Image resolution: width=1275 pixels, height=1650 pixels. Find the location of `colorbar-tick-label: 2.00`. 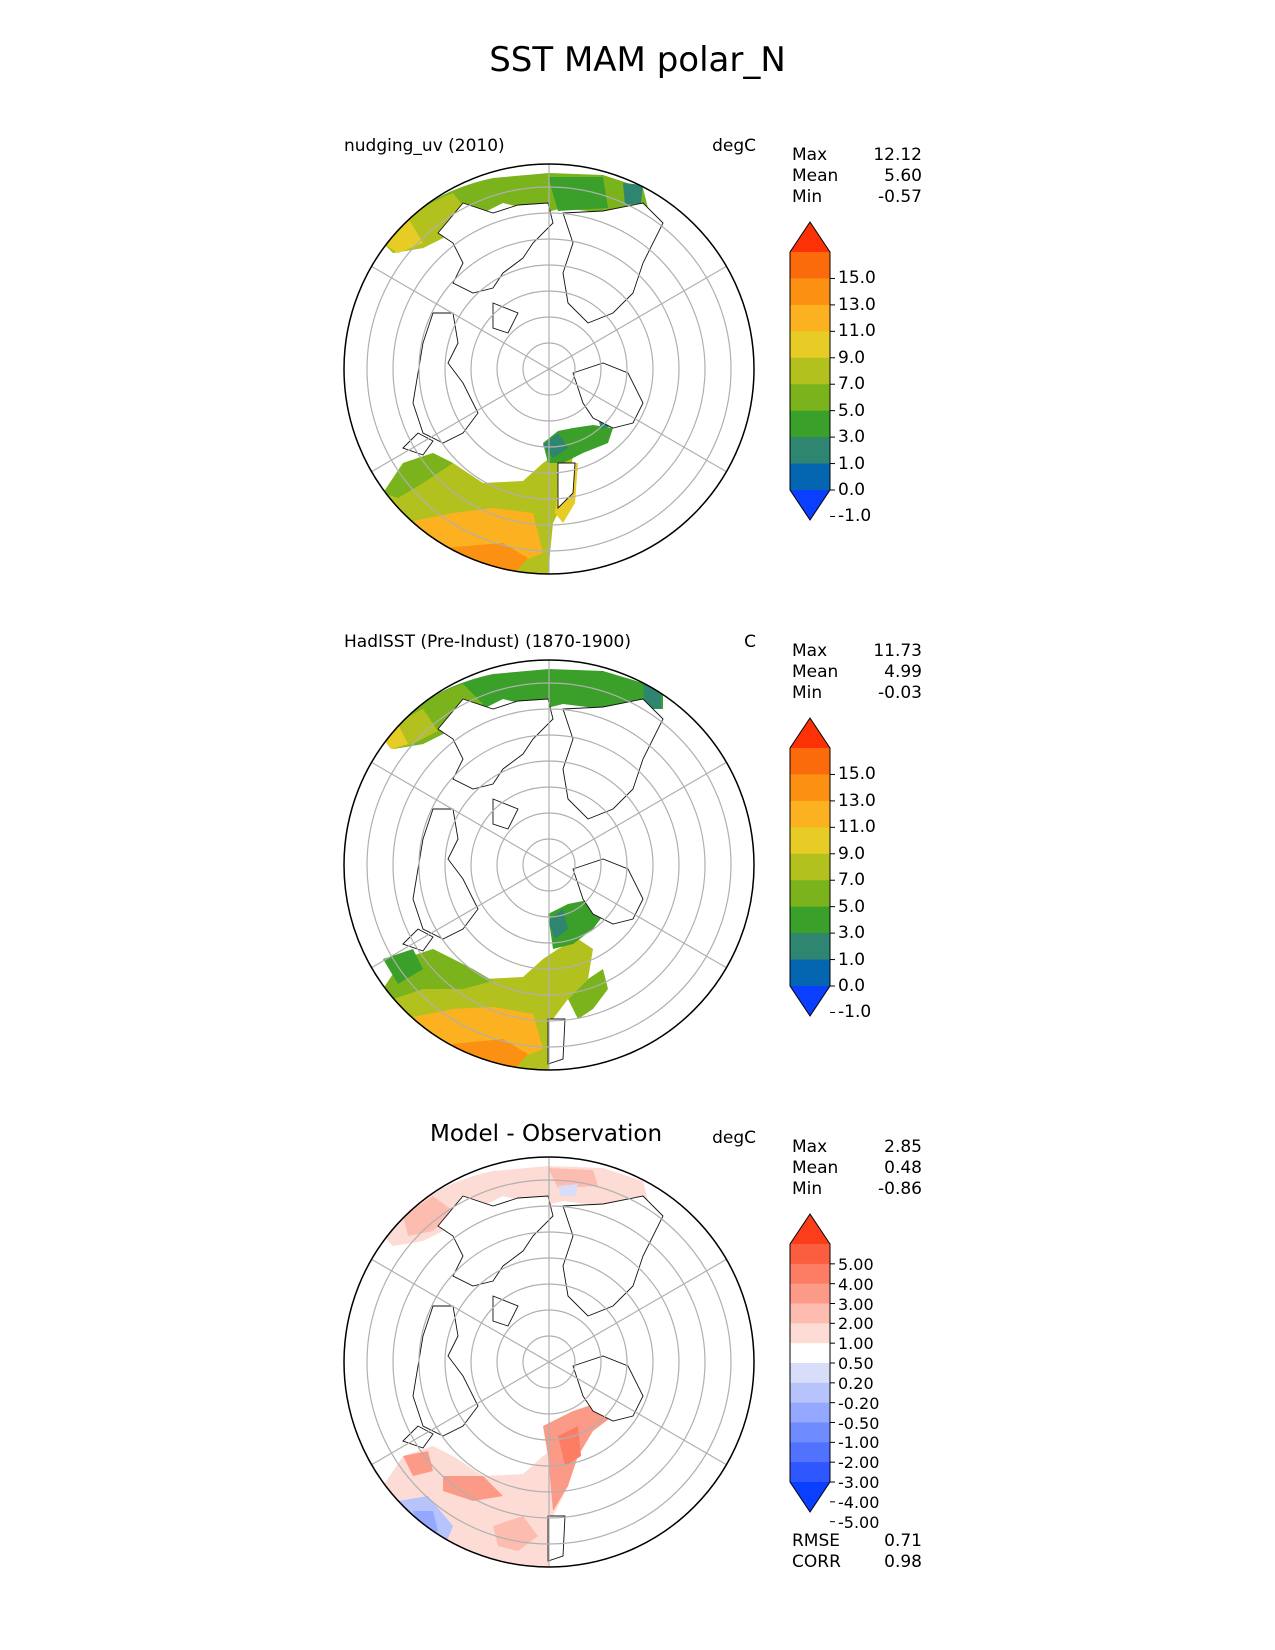

colorbar-tick-label: 2.00 is located at coordinates (856, 1324).